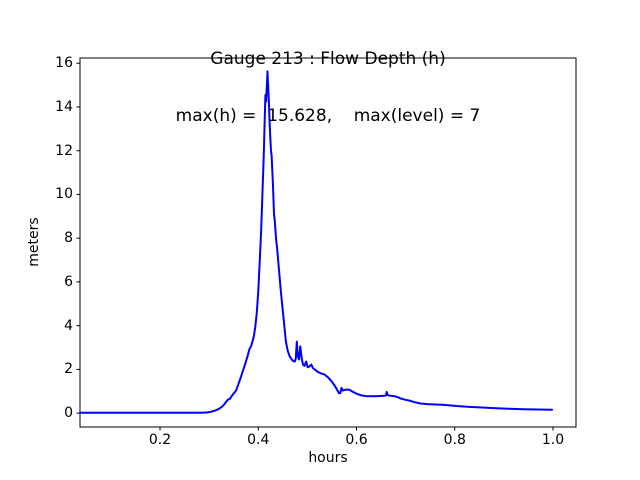 The image size is (640, 480). Describe the element at coordinates (328, 458) in the screenshot. I see `x-axis-label: hours` at that location.